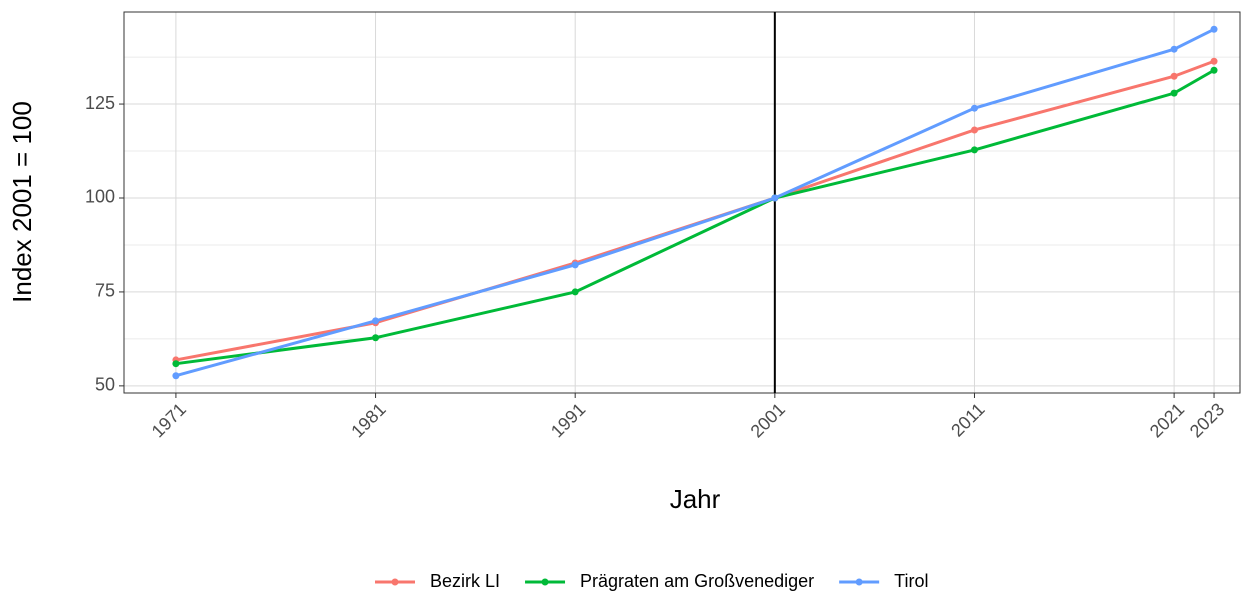  What do you see at coordinates (465, 581) in the screenshot?
I see `legend-label: Bezirk LI` at bounding box center [465, 581].